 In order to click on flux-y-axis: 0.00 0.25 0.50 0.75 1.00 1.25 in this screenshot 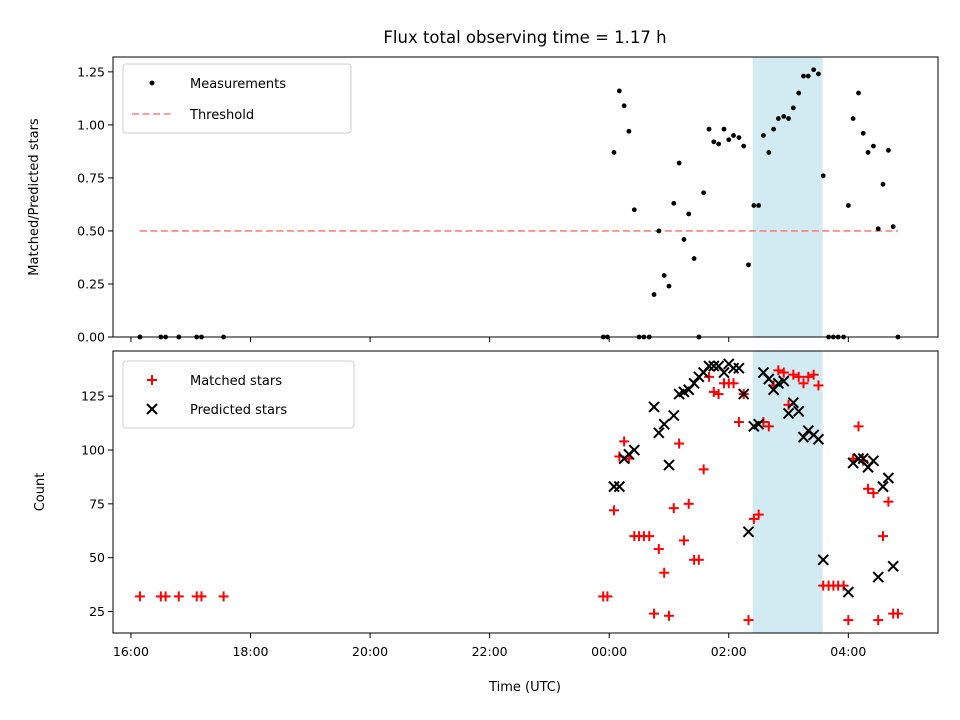, I will do `click(95, 204)`.